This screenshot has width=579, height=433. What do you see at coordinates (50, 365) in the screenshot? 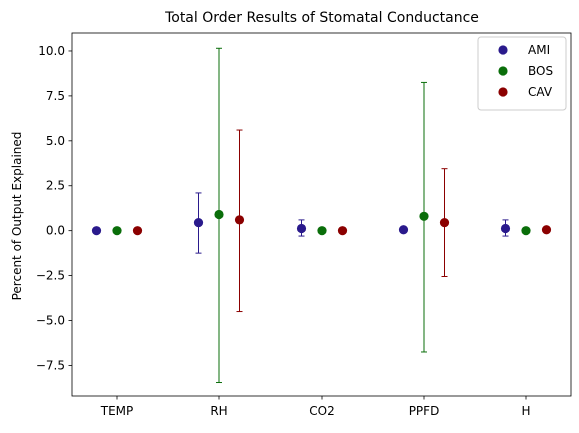
I see `y-tick-label: −7.5` at bounding box center [50, 365].